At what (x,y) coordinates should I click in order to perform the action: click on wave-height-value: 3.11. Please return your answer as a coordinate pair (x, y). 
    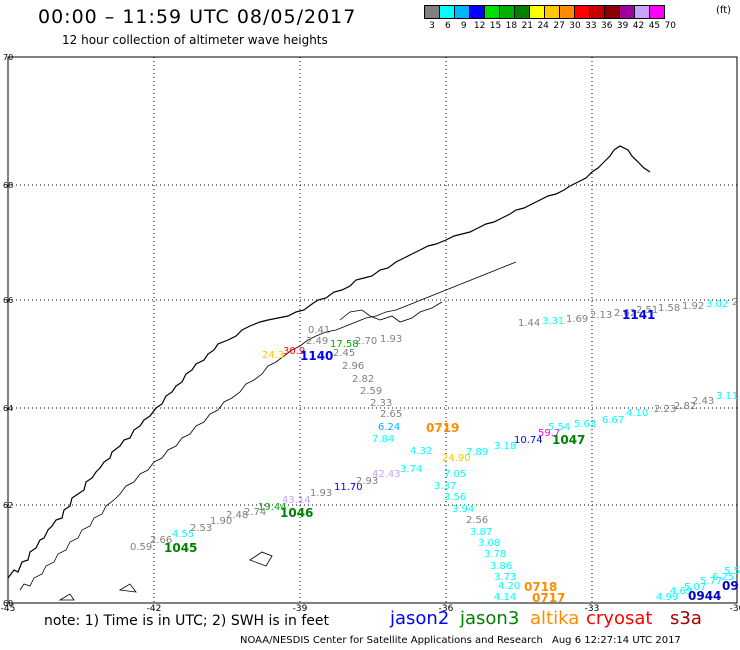
    Looking at the image, I should click on (727, 396).